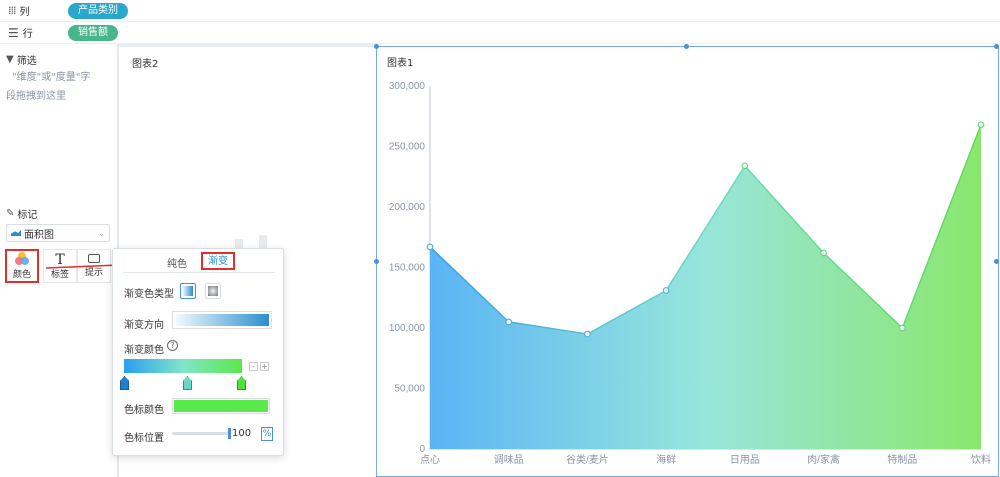 This screenshot has height=477, width=1000. I want to click on x-tick-label: 日用品, so click(745, 460).